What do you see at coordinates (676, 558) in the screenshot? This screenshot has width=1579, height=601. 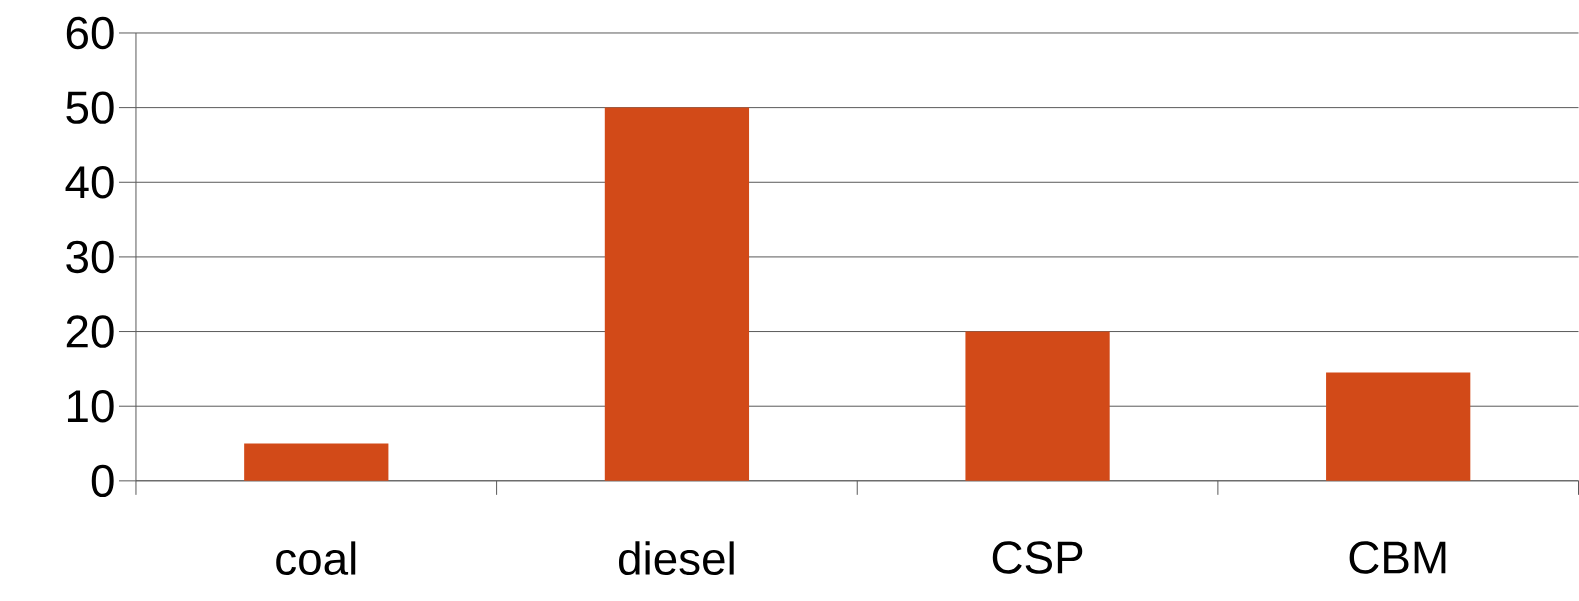 I see `x-tick-label: diesel` at bounding box center [676, 558].